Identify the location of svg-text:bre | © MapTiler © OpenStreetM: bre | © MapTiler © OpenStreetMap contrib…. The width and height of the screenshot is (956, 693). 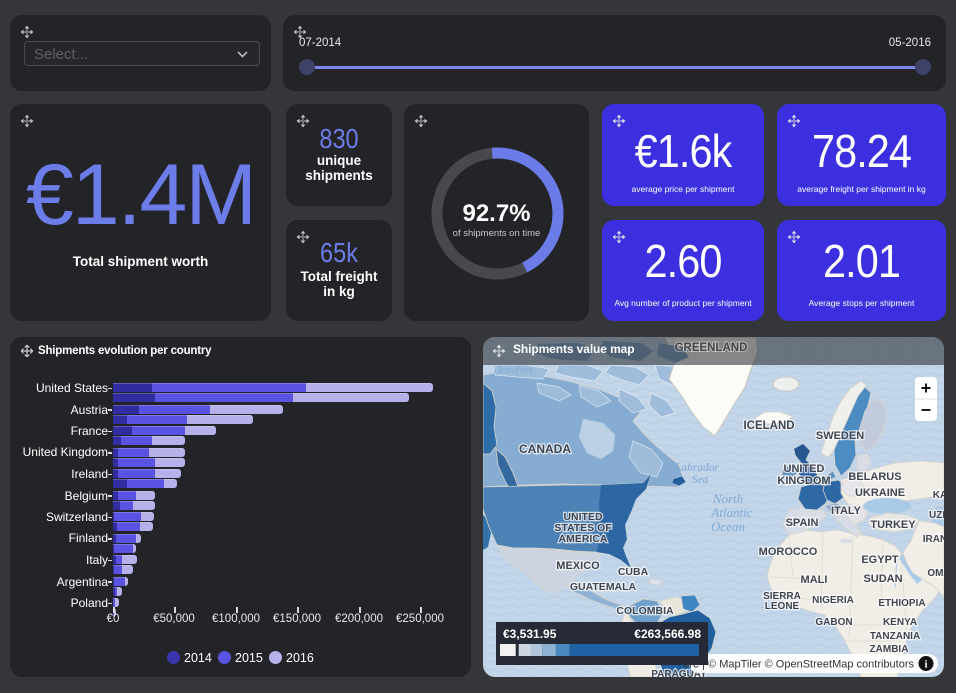
(798, 665).